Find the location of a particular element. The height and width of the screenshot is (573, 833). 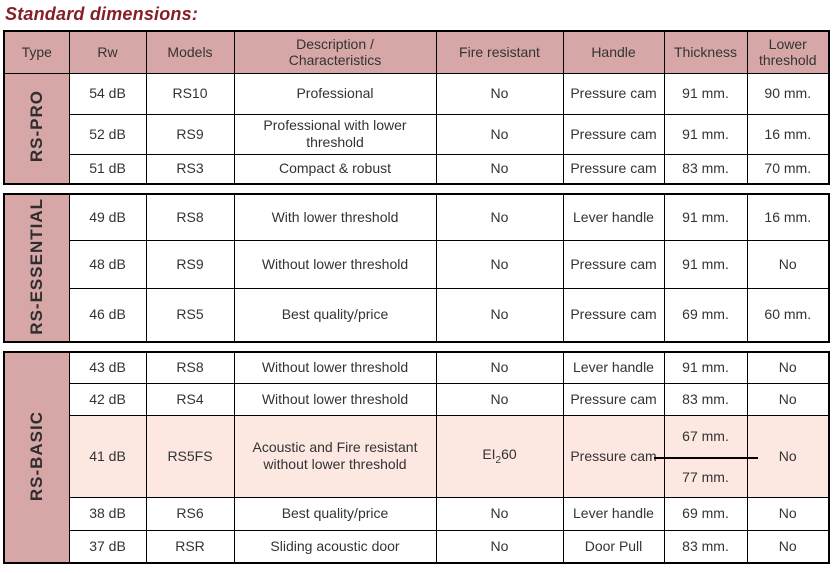

group-label-cell-rs-essential: RS-ESSENTIAL is located at coordinates (36, 268).